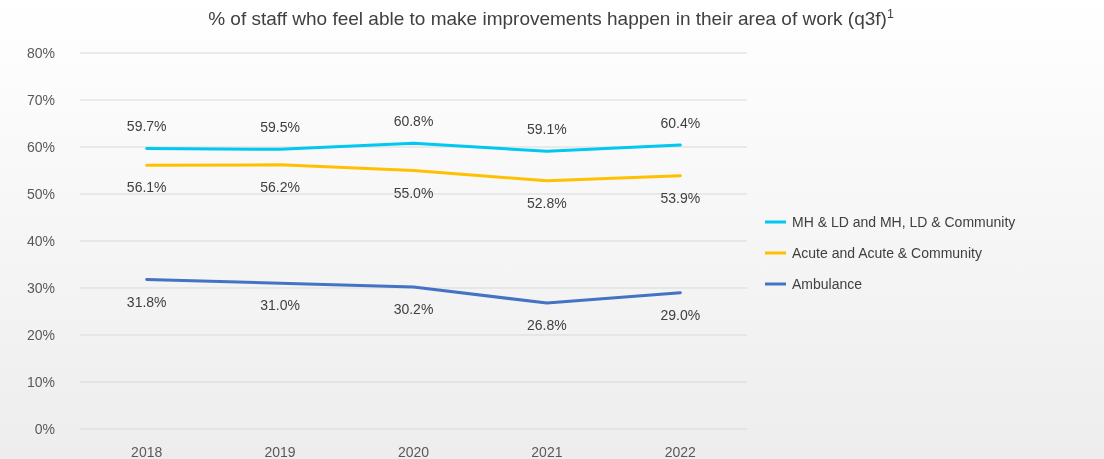  Describe the element at coordinates (40, 194) in the screenshot. I see `y-tick-label: 50%` at that location.